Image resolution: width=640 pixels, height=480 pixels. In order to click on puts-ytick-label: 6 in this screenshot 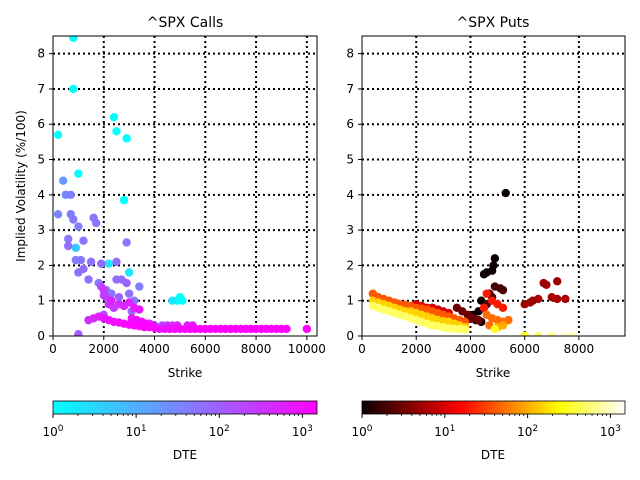, I will do `click(350, 124)`.